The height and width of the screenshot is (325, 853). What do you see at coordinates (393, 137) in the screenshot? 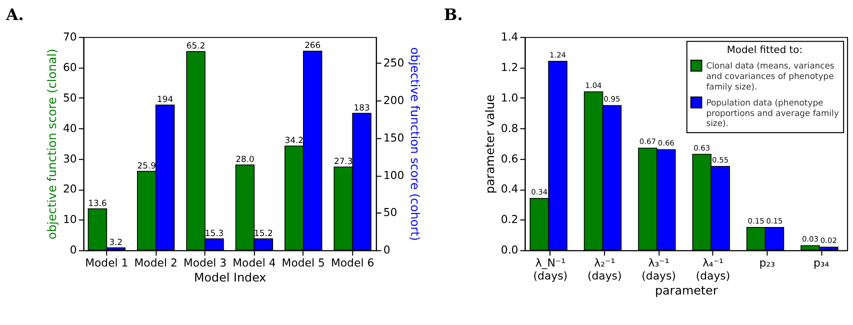
I see `y2-tick-label: 150` at bounding box center [393, 137].